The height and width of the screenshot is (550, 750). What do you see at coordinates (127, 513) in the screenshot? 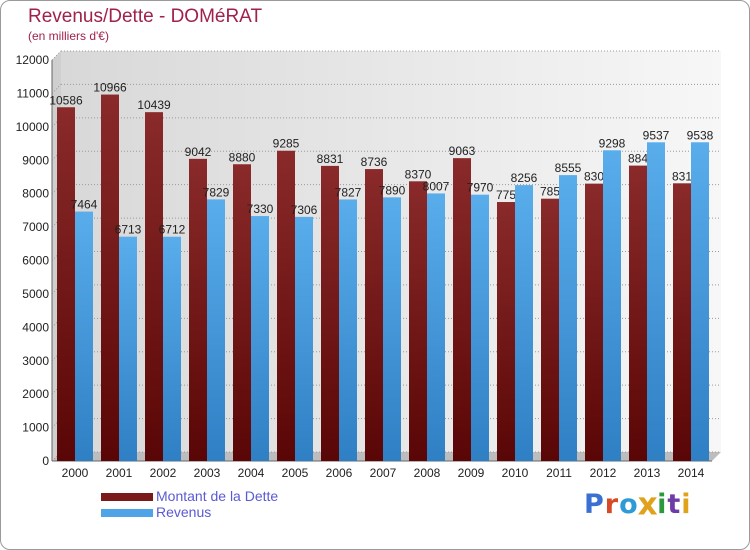
I see `legend-swatch-revenue` at bounding box center [127, 513].